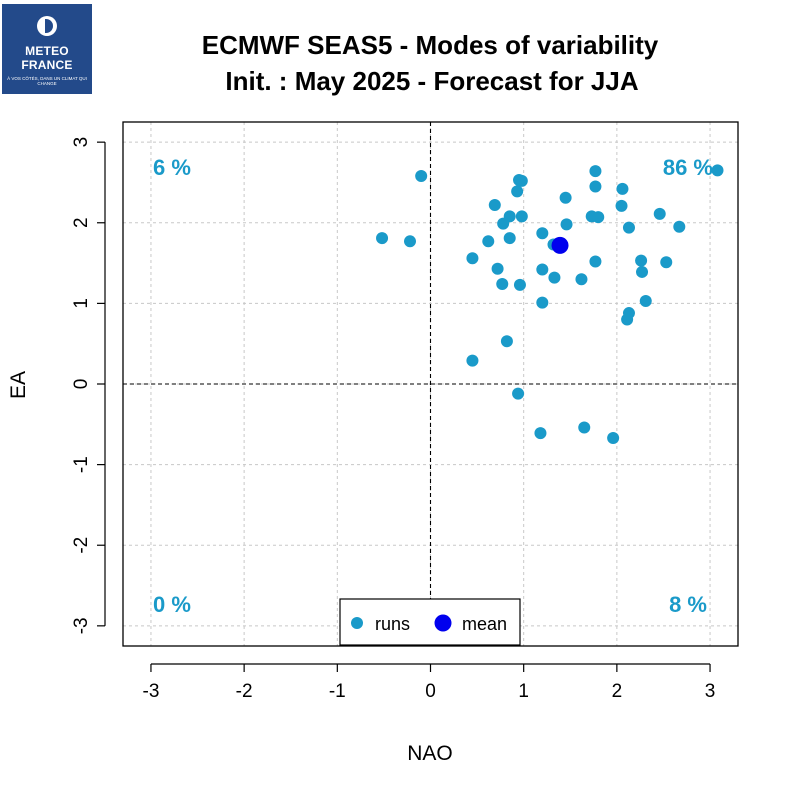  I want to click on x-tick-label: 1, so click(523, 691).